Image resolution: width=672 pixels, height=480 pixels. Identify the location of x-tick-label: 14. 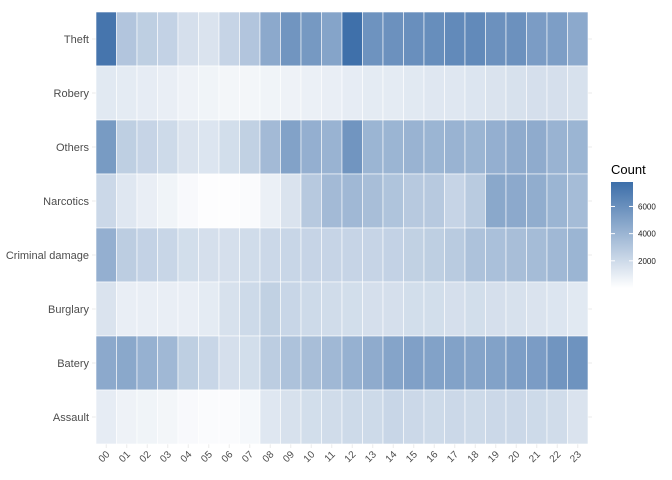
(392, 457).